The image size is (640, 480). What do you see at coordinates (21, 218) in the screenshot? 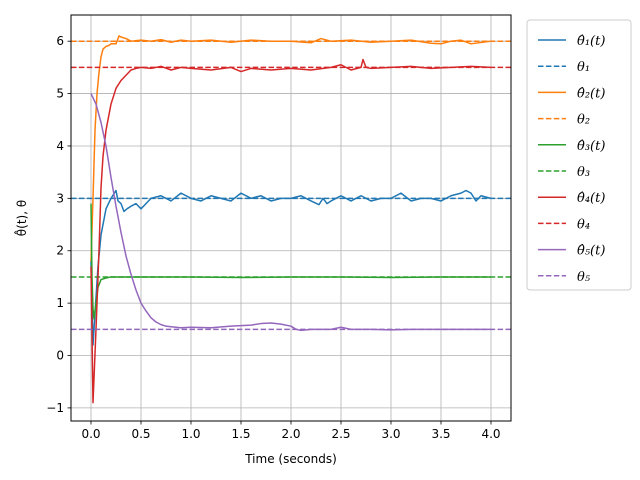
I see `y-axis-label: θ̂(t), θ` at bounding box center [21, 218].